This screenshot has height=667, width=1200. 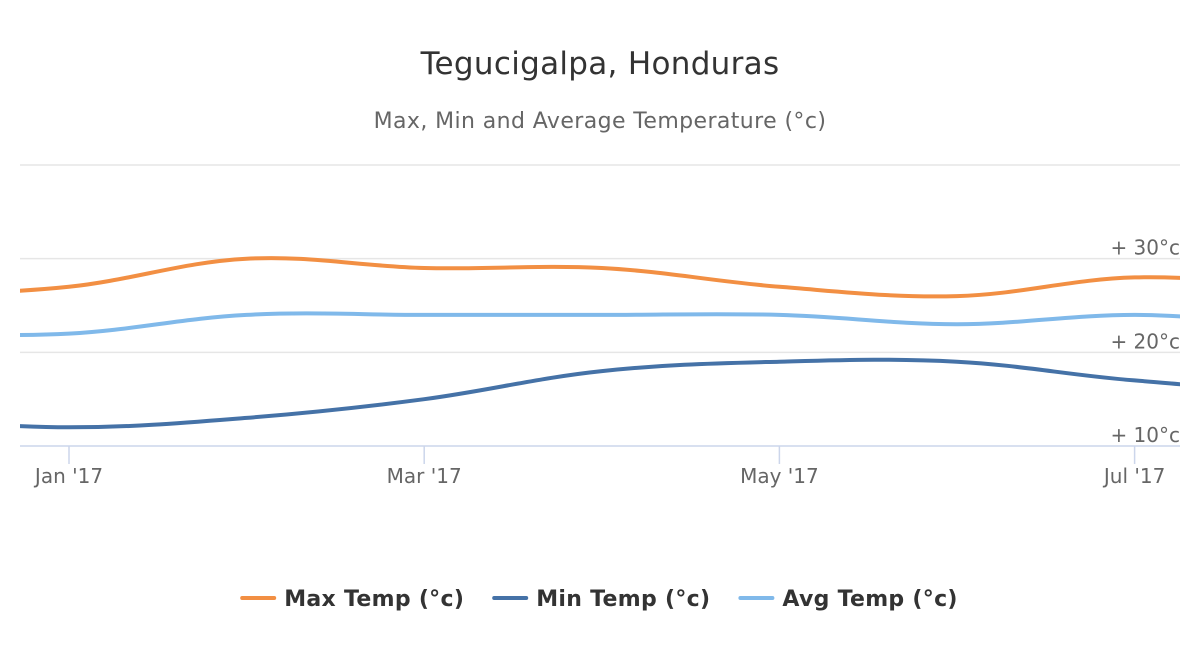 I want to click on avg-temp-line, so click(x=600, y=336).